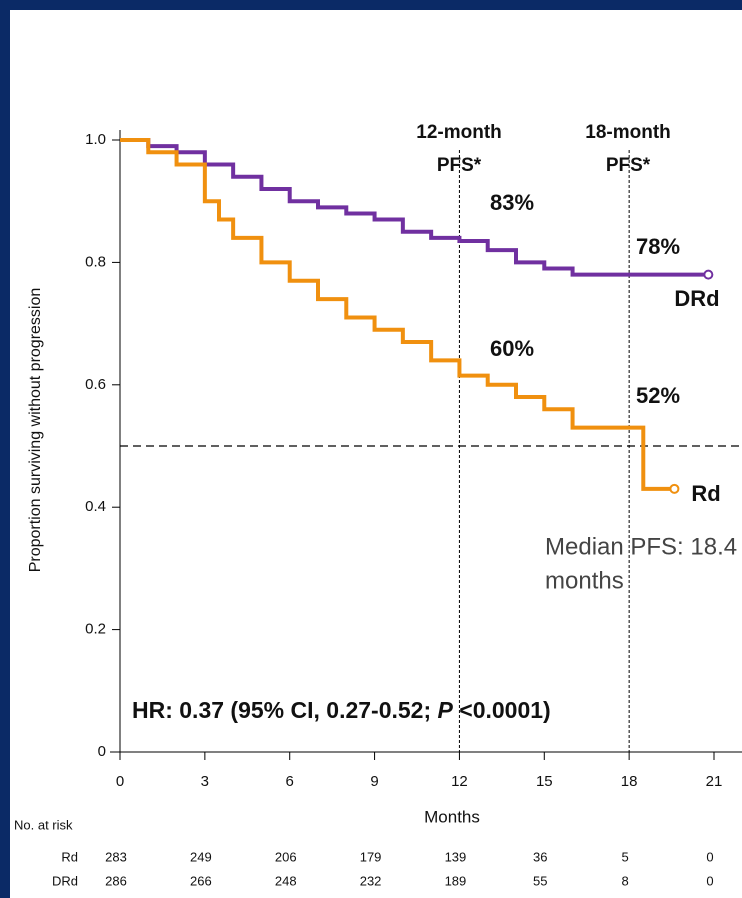 This screenshot has width=742, height=898. Describe the element at coordinates (290, 781) in the screenshot. I see `x-tick-label: 6` at that location.